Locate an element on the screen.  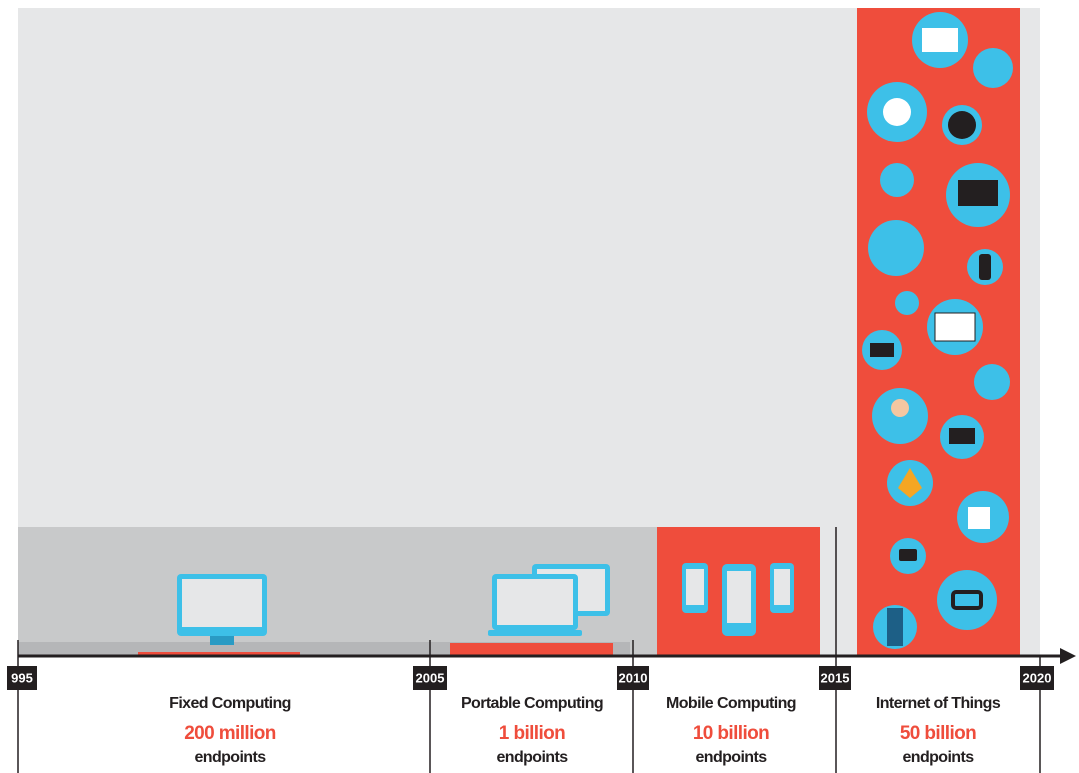
era-count: 10 billion is located at coordinates (731, 733).